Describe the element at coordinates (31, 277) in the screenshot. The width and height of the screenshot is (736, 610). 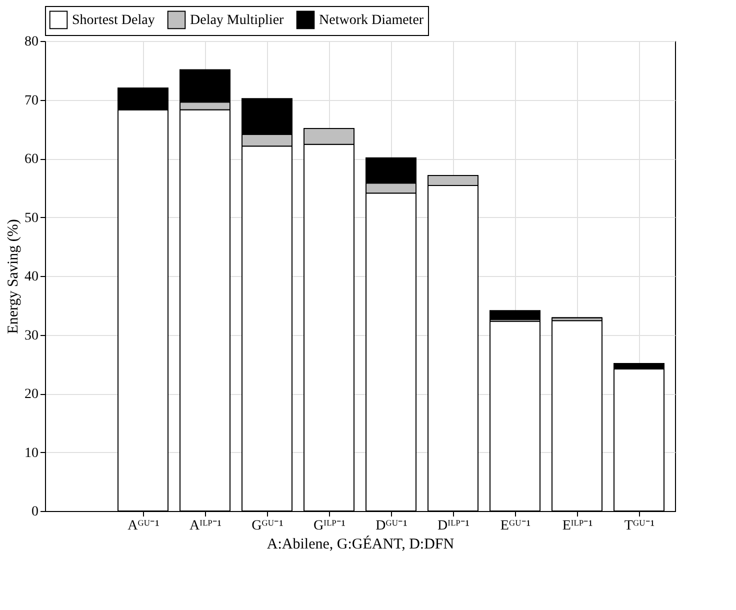
I see `y-tick-label: 40` at that location.